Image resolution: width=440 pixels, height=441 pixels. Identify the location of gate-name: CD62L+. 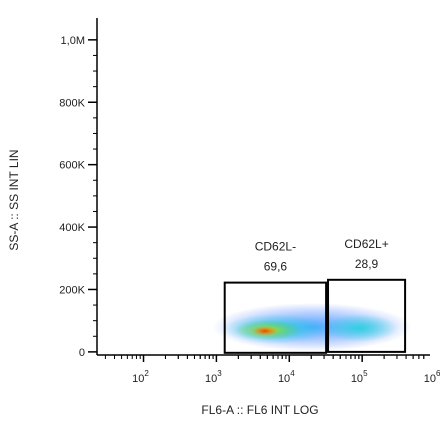
(366, 244).